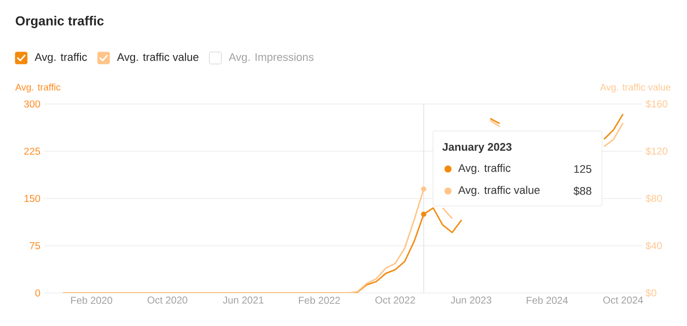 The width and height of the screenshot is (687, 326). Describe the element at coordinates (477, 148) in the screenshot. I see `annotation: January 2023` at that location.